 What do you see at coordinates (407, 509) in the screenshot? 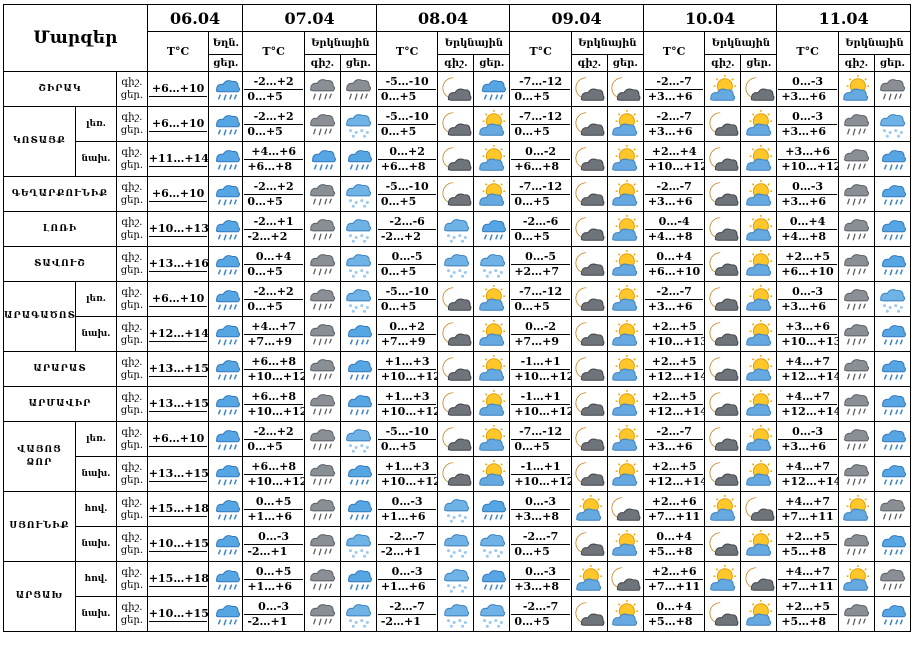
I see `temperature-cell: 0…-3 +1…+6` at bounding box center [407, 509].